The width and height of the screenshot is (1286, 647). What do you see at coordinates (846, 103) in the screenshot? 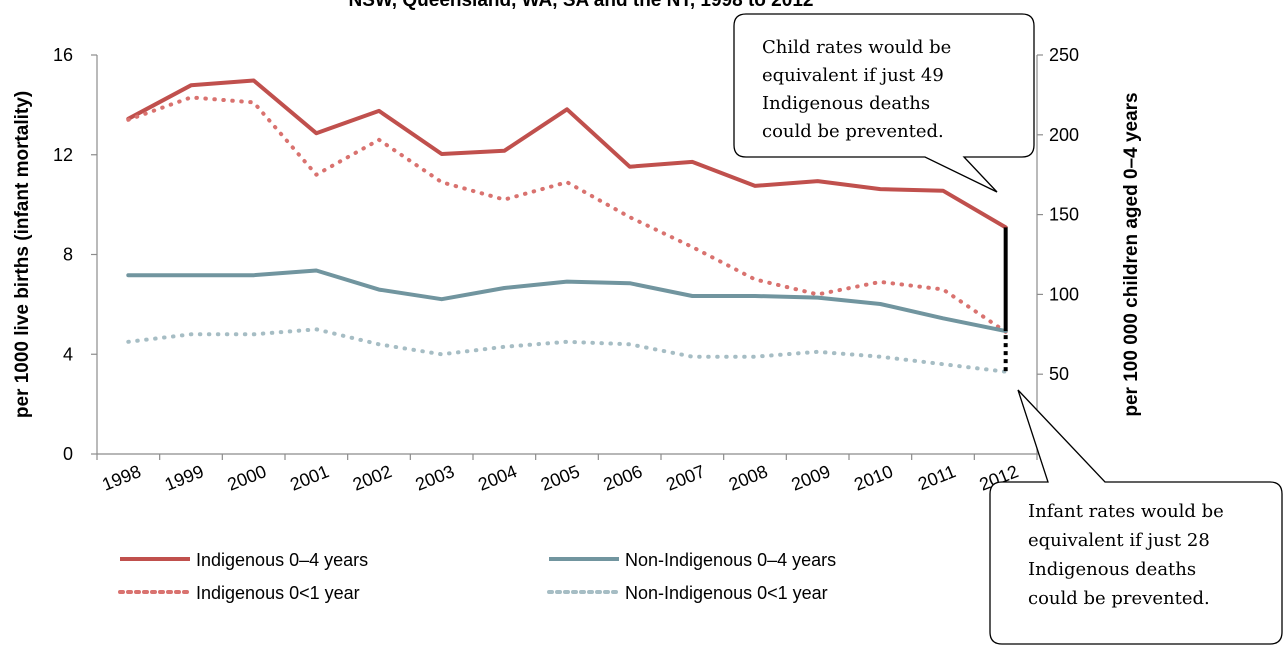
I see `callout-child-line-3: Indigenous deaths` at bounding box center [846, 103].